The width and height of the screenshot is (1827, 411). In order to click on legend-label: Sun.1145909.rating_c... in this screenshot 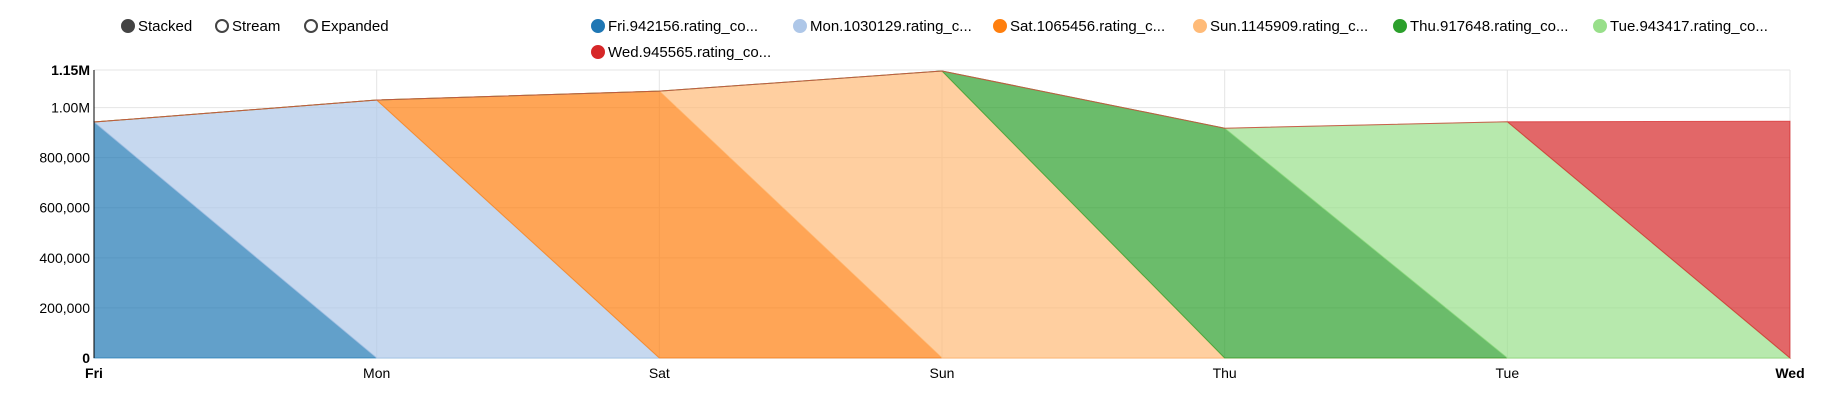, I will do `click(1289, 26)`.